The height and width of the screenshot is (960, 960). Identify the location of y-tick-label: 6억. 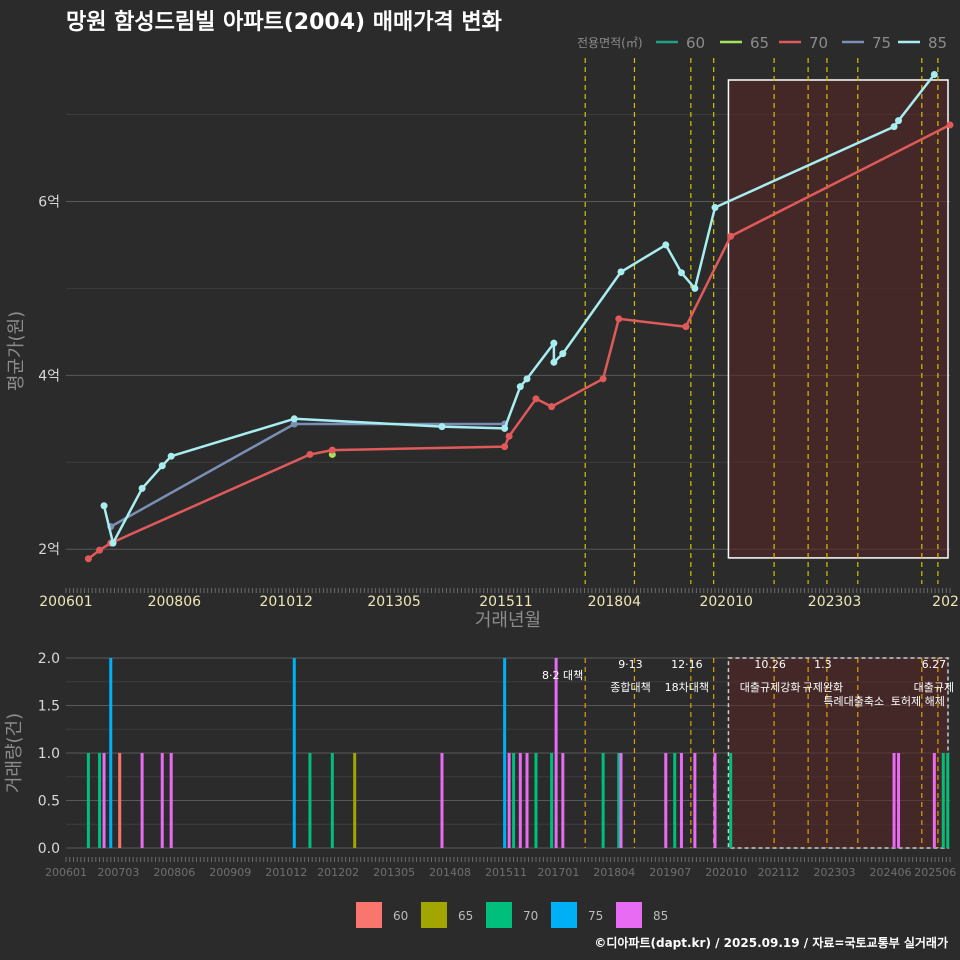
(49, 202).